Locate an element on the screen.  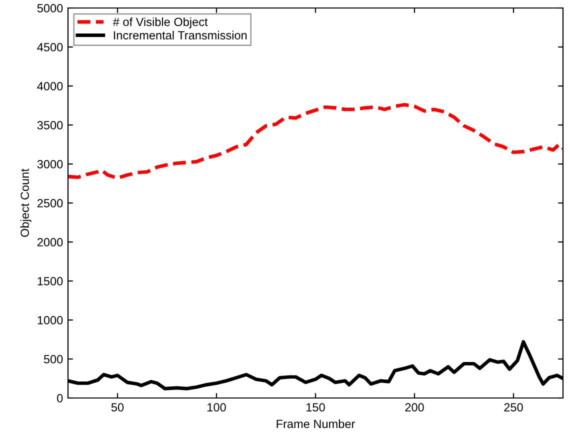
y-tick-label: 1500 is located at coordinates (50, 281).